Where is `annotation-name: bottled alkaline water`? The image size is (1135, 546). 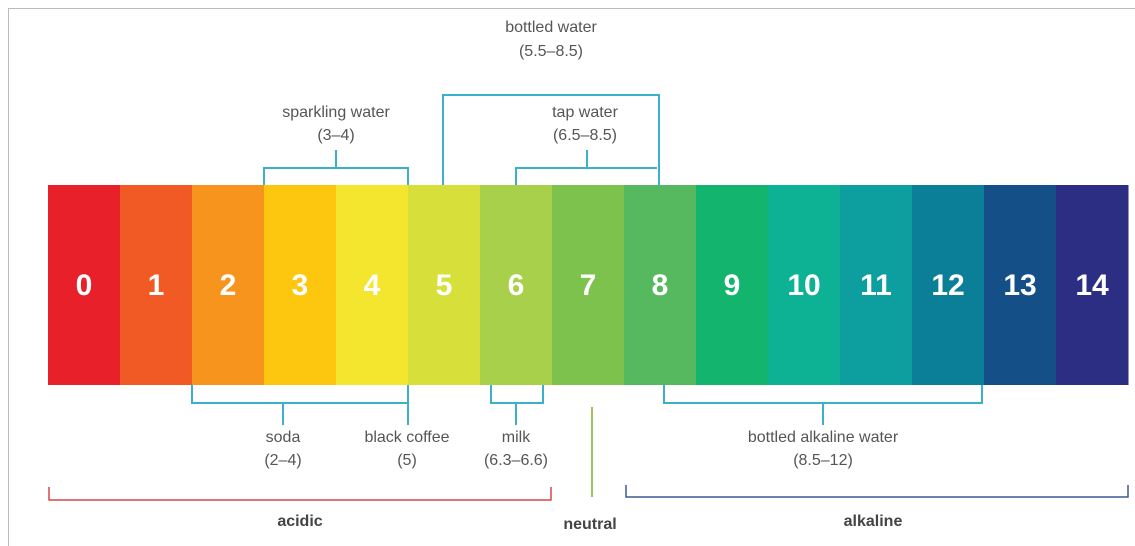
annotation-name: bottled alkaline water is located at coordinates (823, 437).